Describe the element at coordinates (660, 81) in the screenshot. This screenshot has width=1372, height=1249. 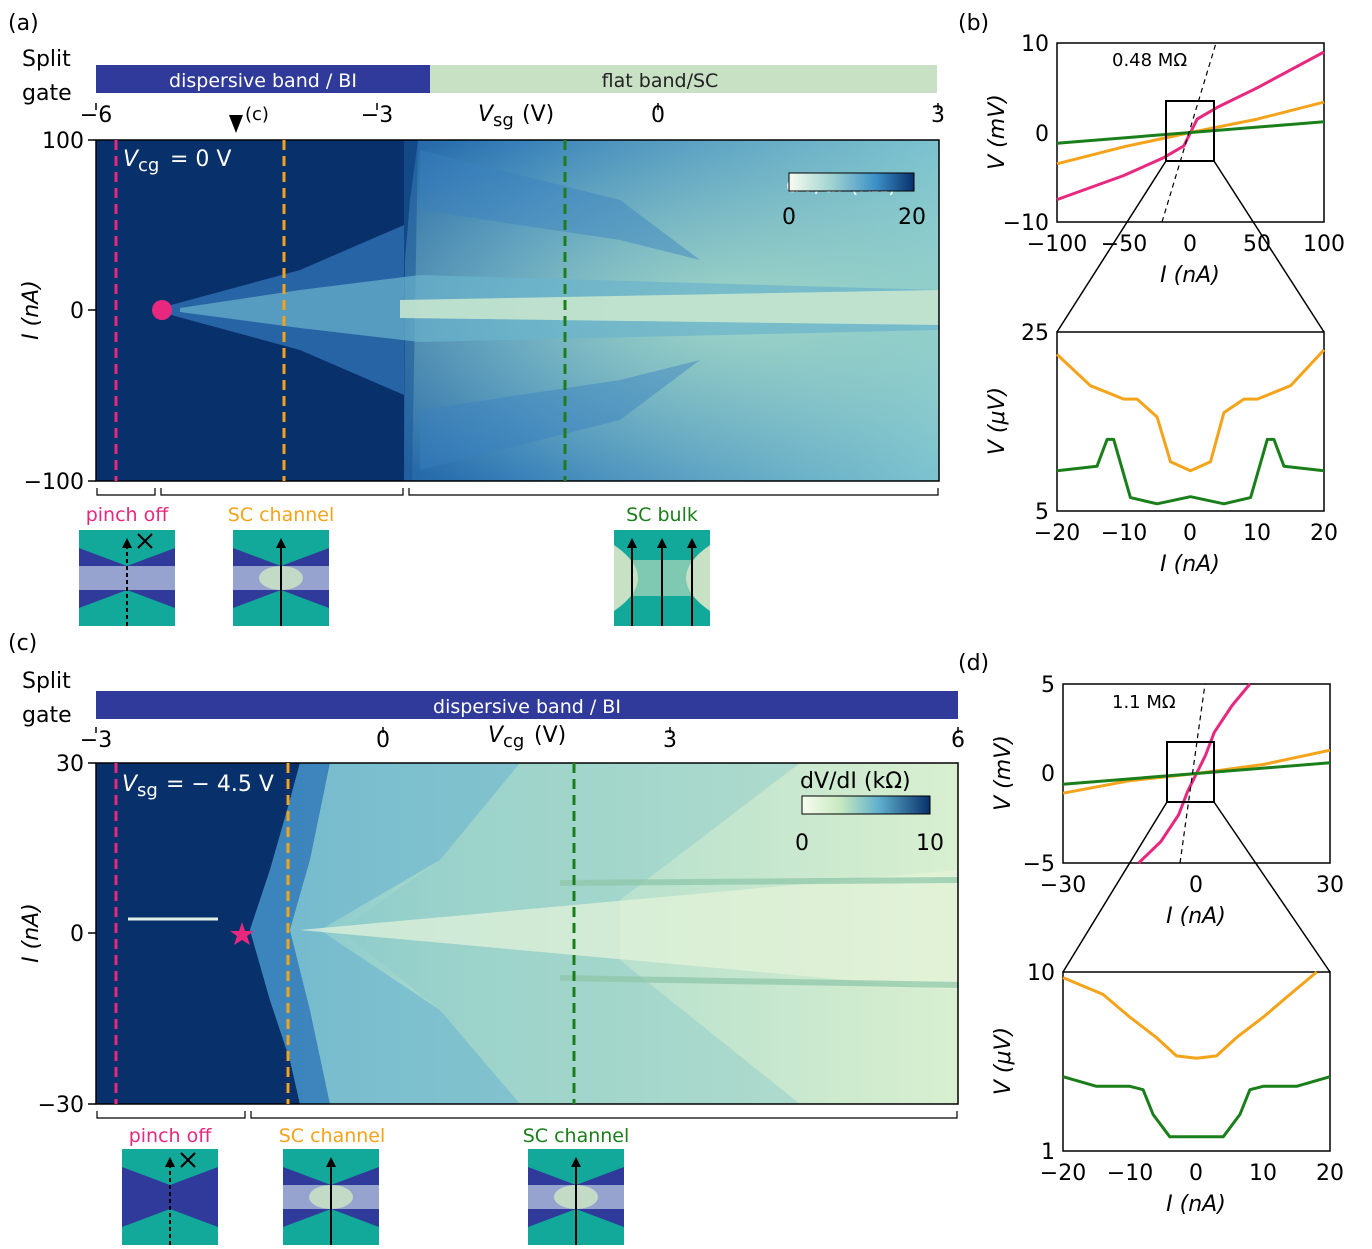
I see `band-flat-a-label: flat band/SC` at that location.